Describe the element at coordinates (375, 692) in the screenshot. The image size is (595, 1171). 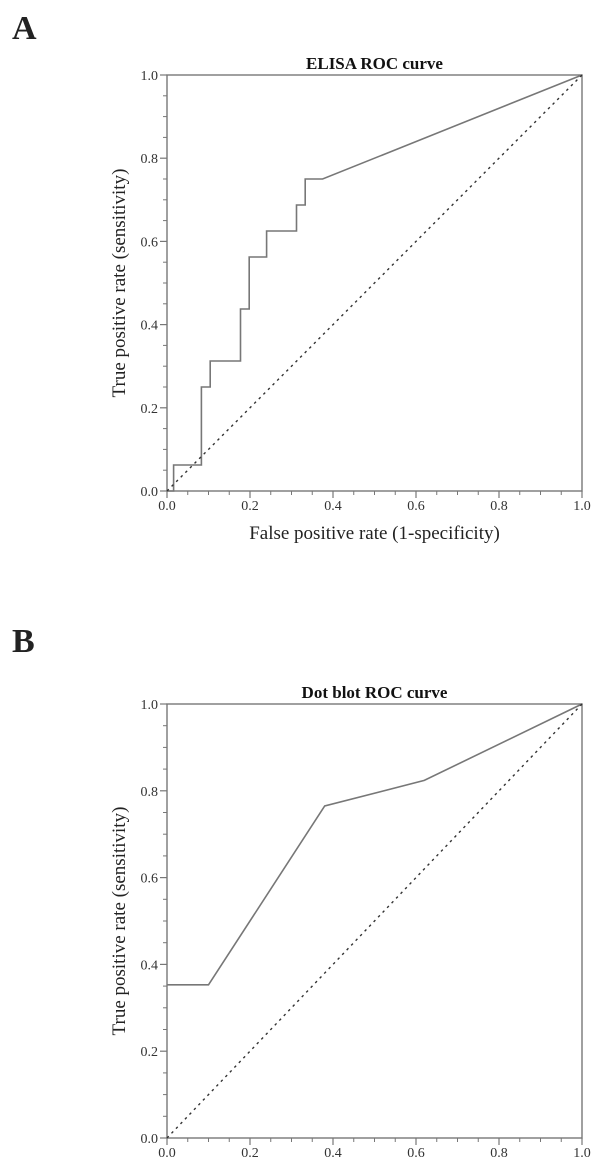
I see `chart-title: Dot blot ROC curve` at that location.